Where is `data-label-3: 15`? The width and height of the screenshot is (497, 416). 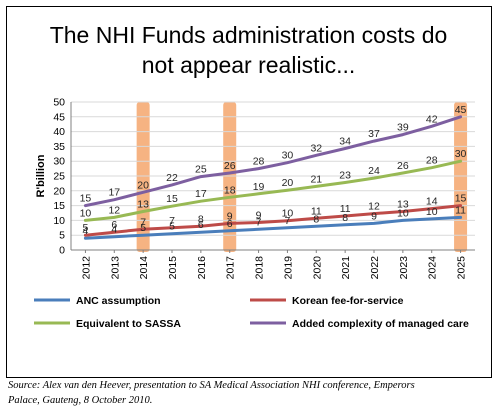 data-label-3: 15 is located at coordinates (172, 199).